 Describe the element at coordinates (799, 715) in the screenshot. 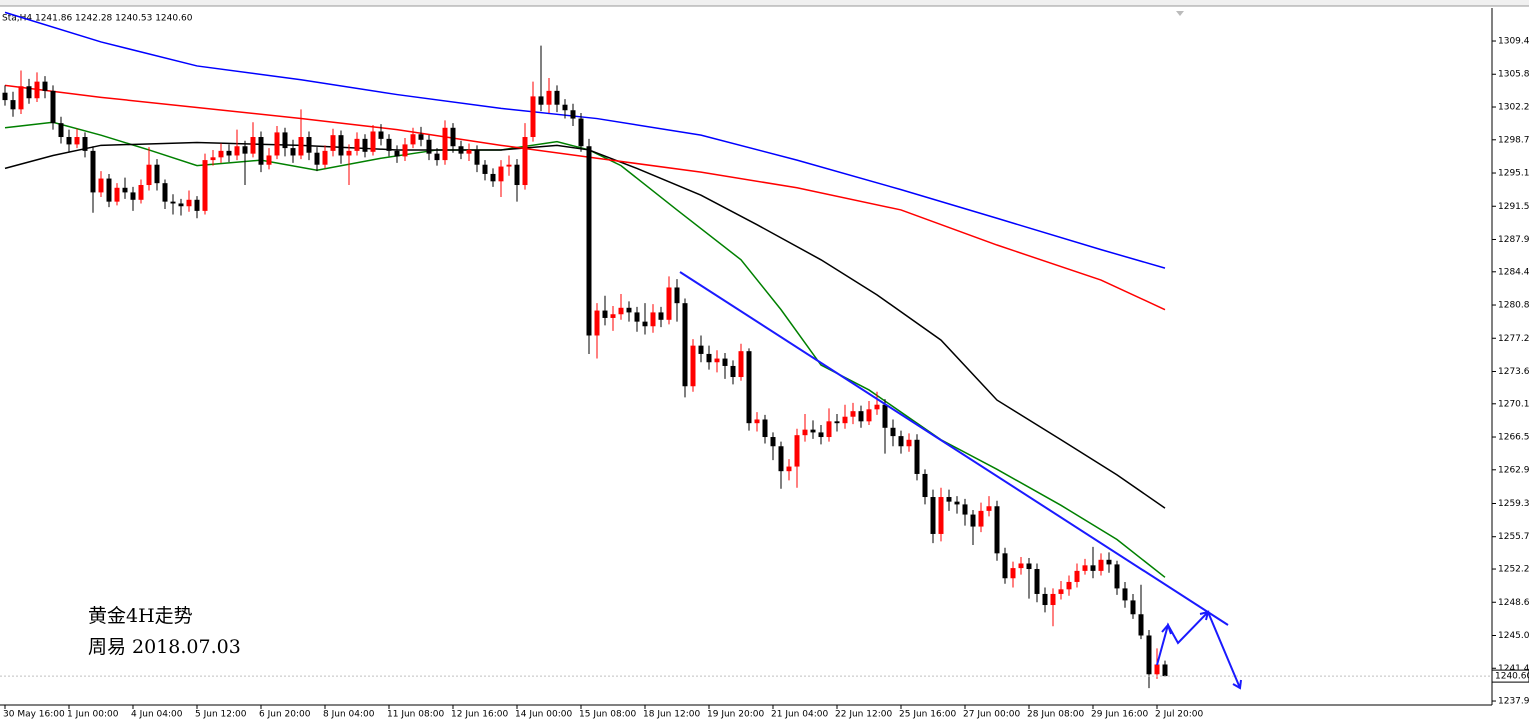

I see `x-tick-label: 21 Jun 04:00` at that location.